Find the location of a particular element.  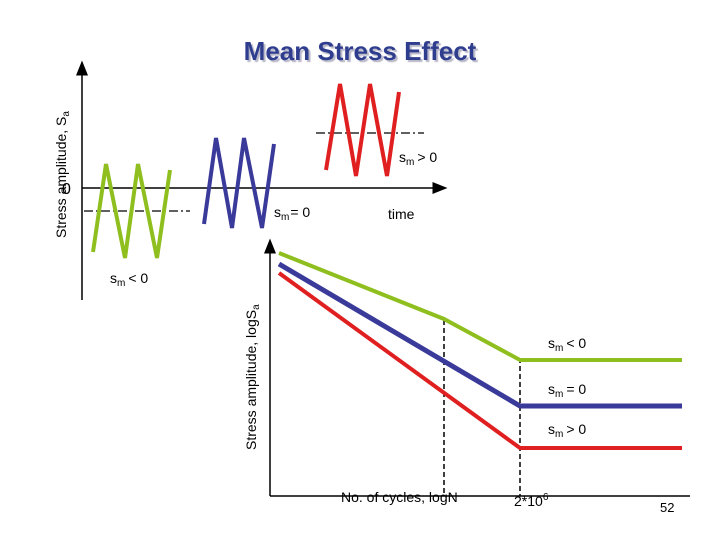

knee-label-2e6: 2*106 is located at coordinates (531, 500).